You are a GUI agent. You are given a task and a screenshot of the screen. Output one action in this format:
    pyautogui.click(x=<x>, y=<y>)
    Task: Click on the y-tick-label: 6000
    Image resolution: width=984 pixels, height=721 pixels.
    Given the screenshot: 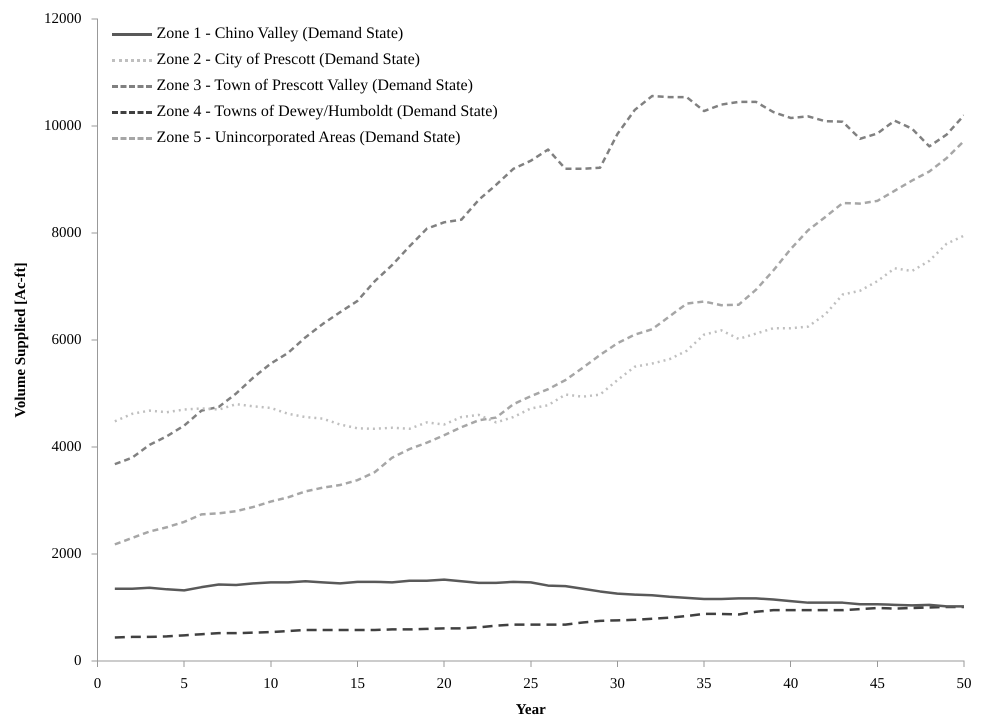 What is the action you would take?
    pyautogui.click(x=67, y=340)
    